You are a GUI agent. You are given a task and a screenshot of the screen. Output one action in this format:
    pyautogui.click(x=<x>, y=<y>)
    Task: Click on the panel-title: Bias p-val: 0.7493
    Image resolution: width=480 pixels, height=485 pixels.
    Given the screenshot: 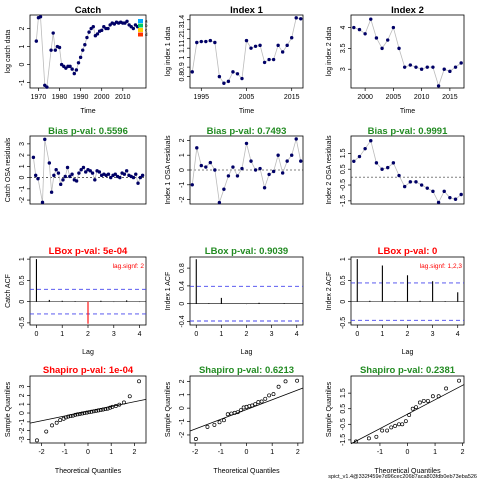 What is the action you would take?
    pyautogui.click(x=247, y=131)
    